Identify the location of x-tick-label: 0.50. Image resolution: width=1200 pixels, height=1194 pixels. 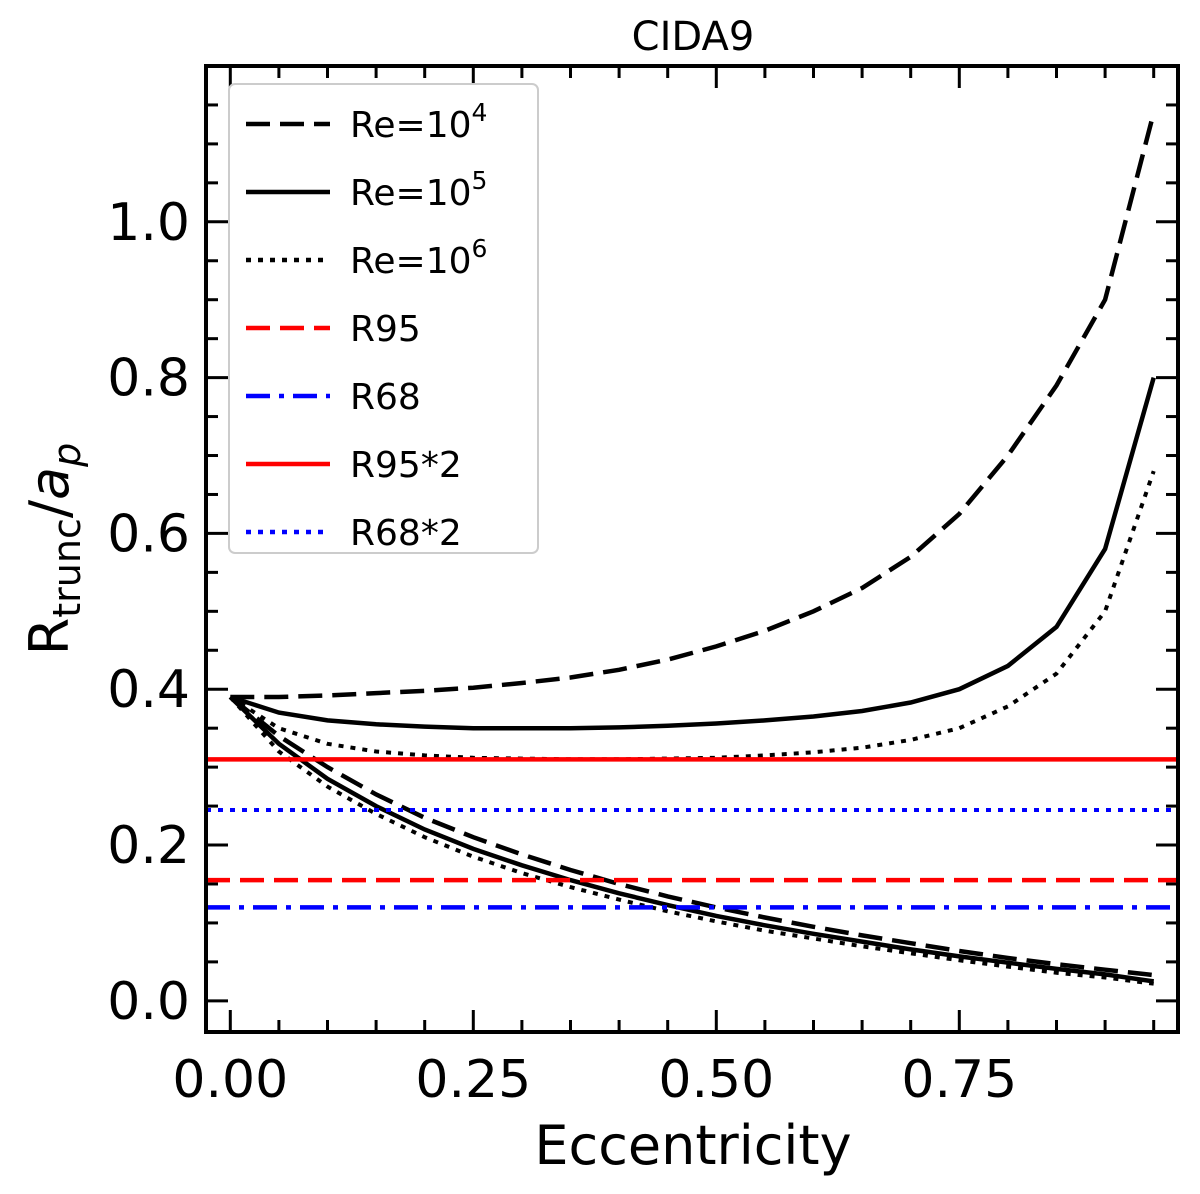
(716, 1080).